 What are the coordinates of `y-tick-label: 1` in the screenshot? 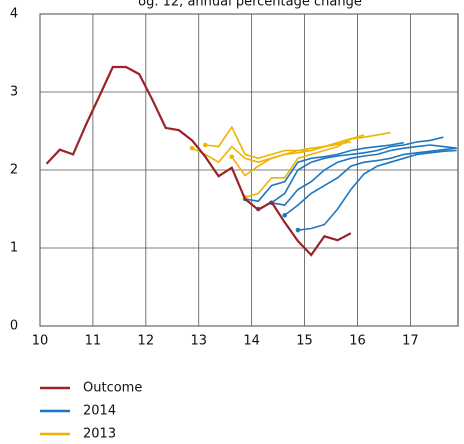 It's located at (14, 248).